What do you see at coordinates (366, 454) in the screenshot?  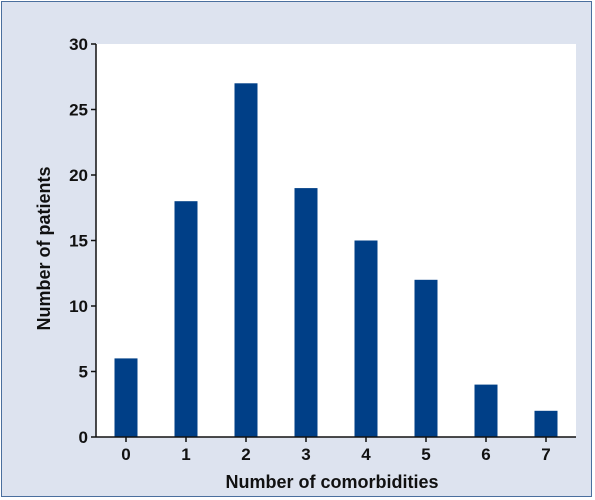 I see `x-tick-label: 4` at bounding box center [366, 454].